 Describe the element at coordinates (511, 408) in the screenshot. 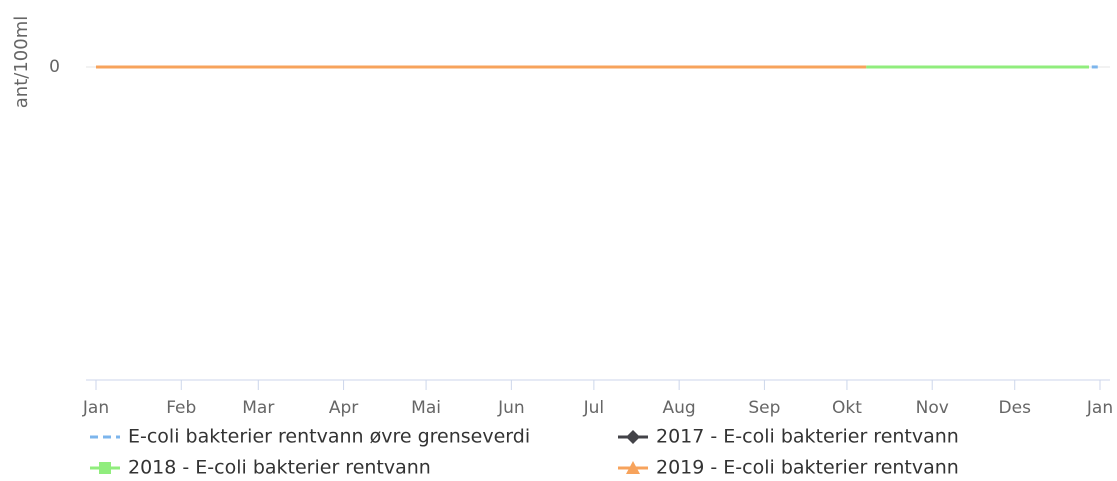

I see `x-tick-label: Jun` at that location.